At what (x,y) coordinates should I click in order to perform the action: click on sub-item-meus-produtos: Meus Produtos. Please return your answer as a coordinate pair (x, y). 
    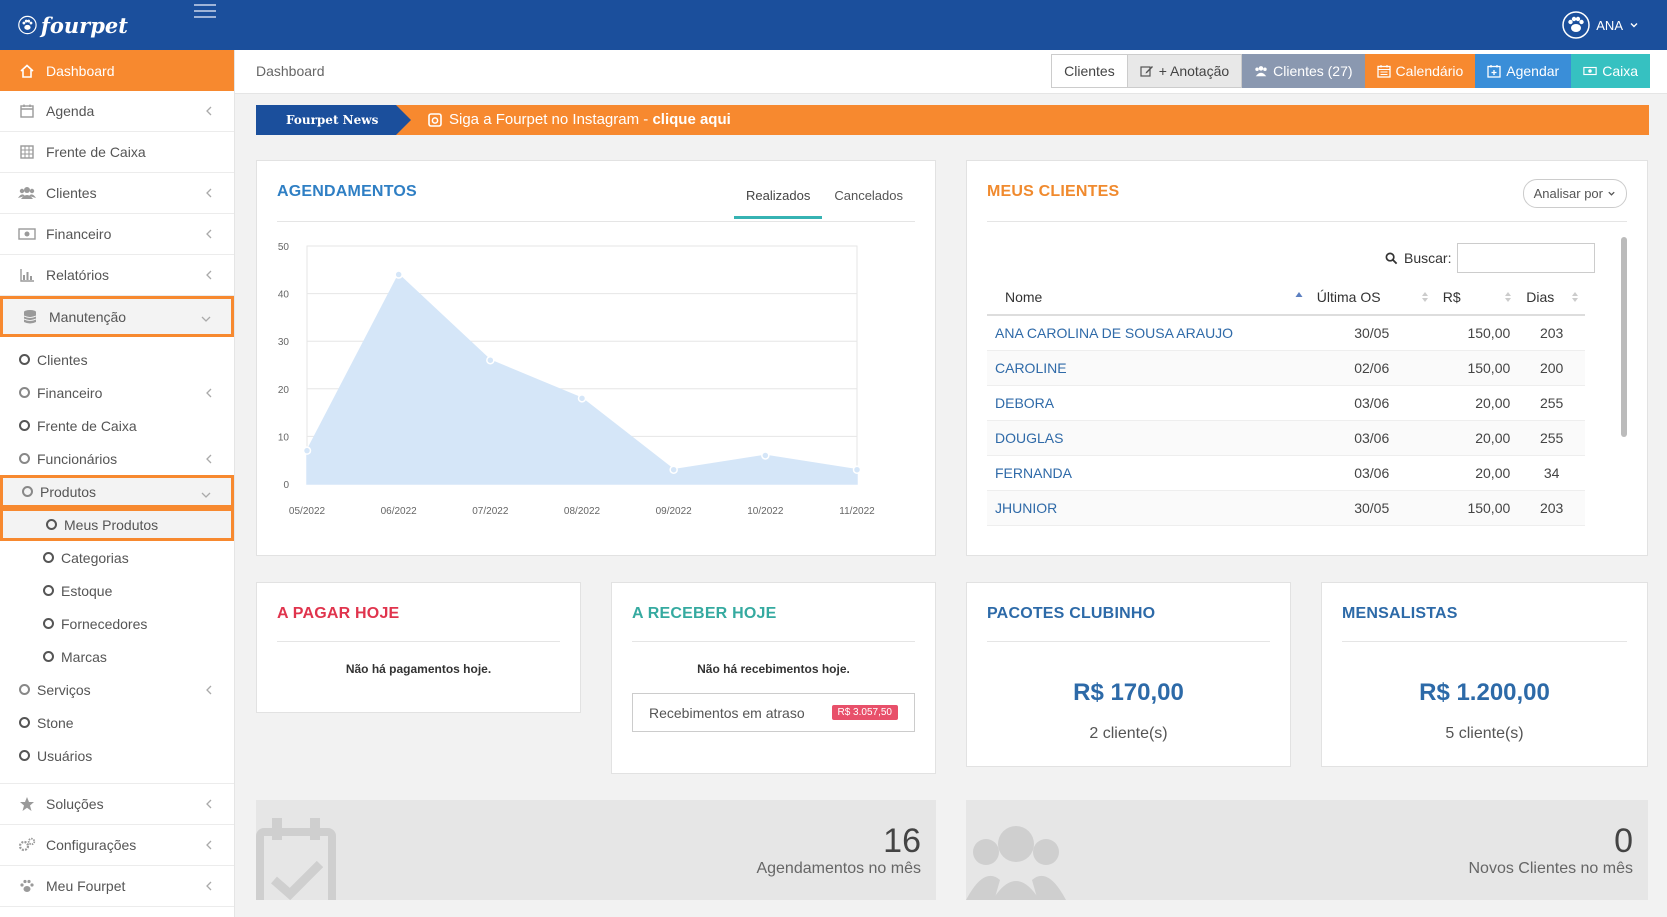
    Looking at the image, I should click on (117, 524).